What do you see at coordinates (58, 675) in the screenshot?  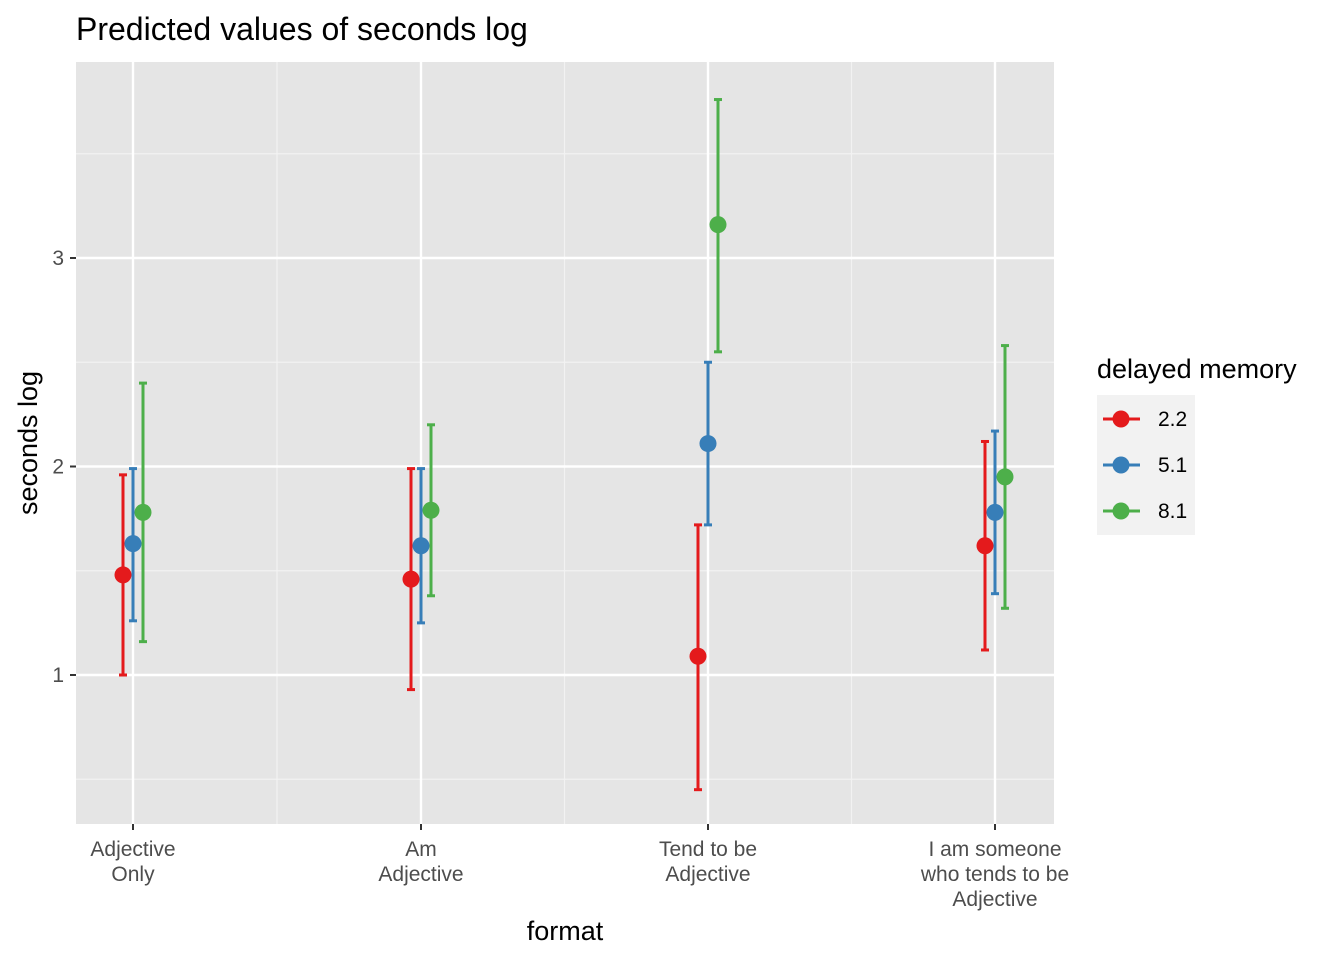 I see `y-tick-label: 1` at bounding box center [58, 675].